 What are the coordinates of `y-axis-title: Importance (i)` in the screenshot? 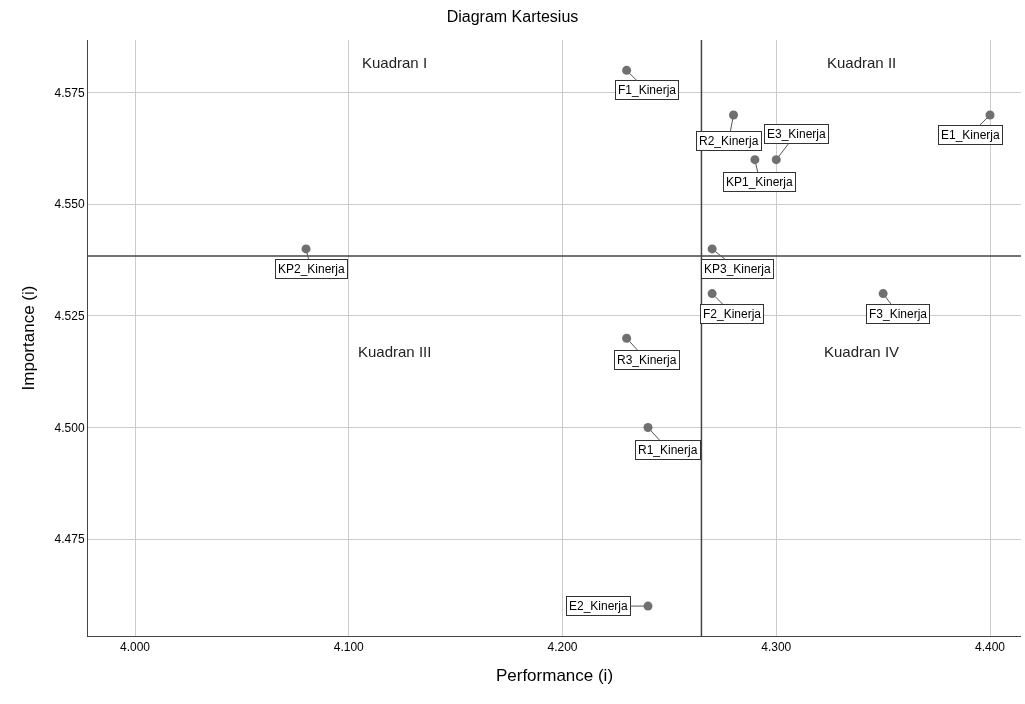 It's located at (29, 338).